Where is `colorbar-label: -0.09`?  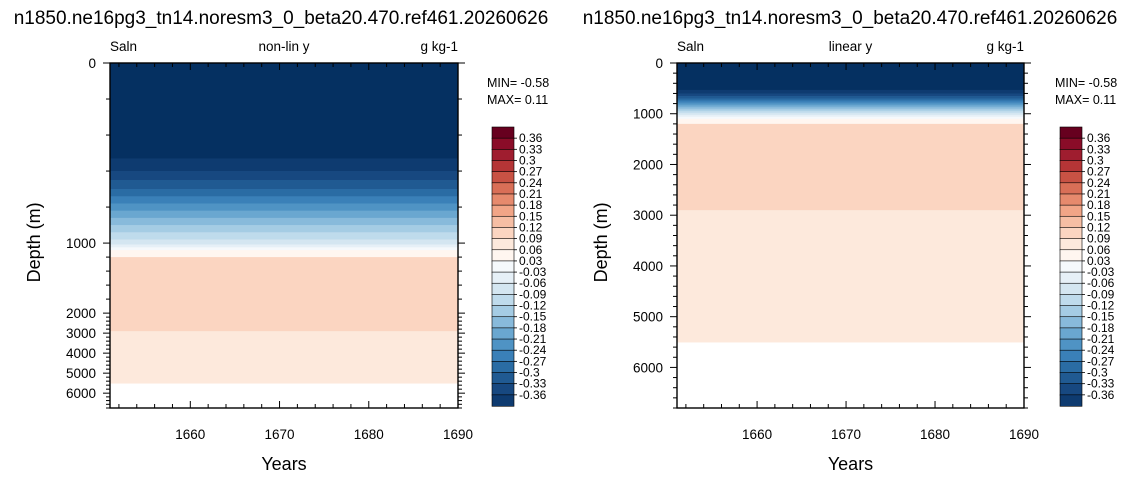 colorbar-label: -0.09 is located at coordinates (533, 294).